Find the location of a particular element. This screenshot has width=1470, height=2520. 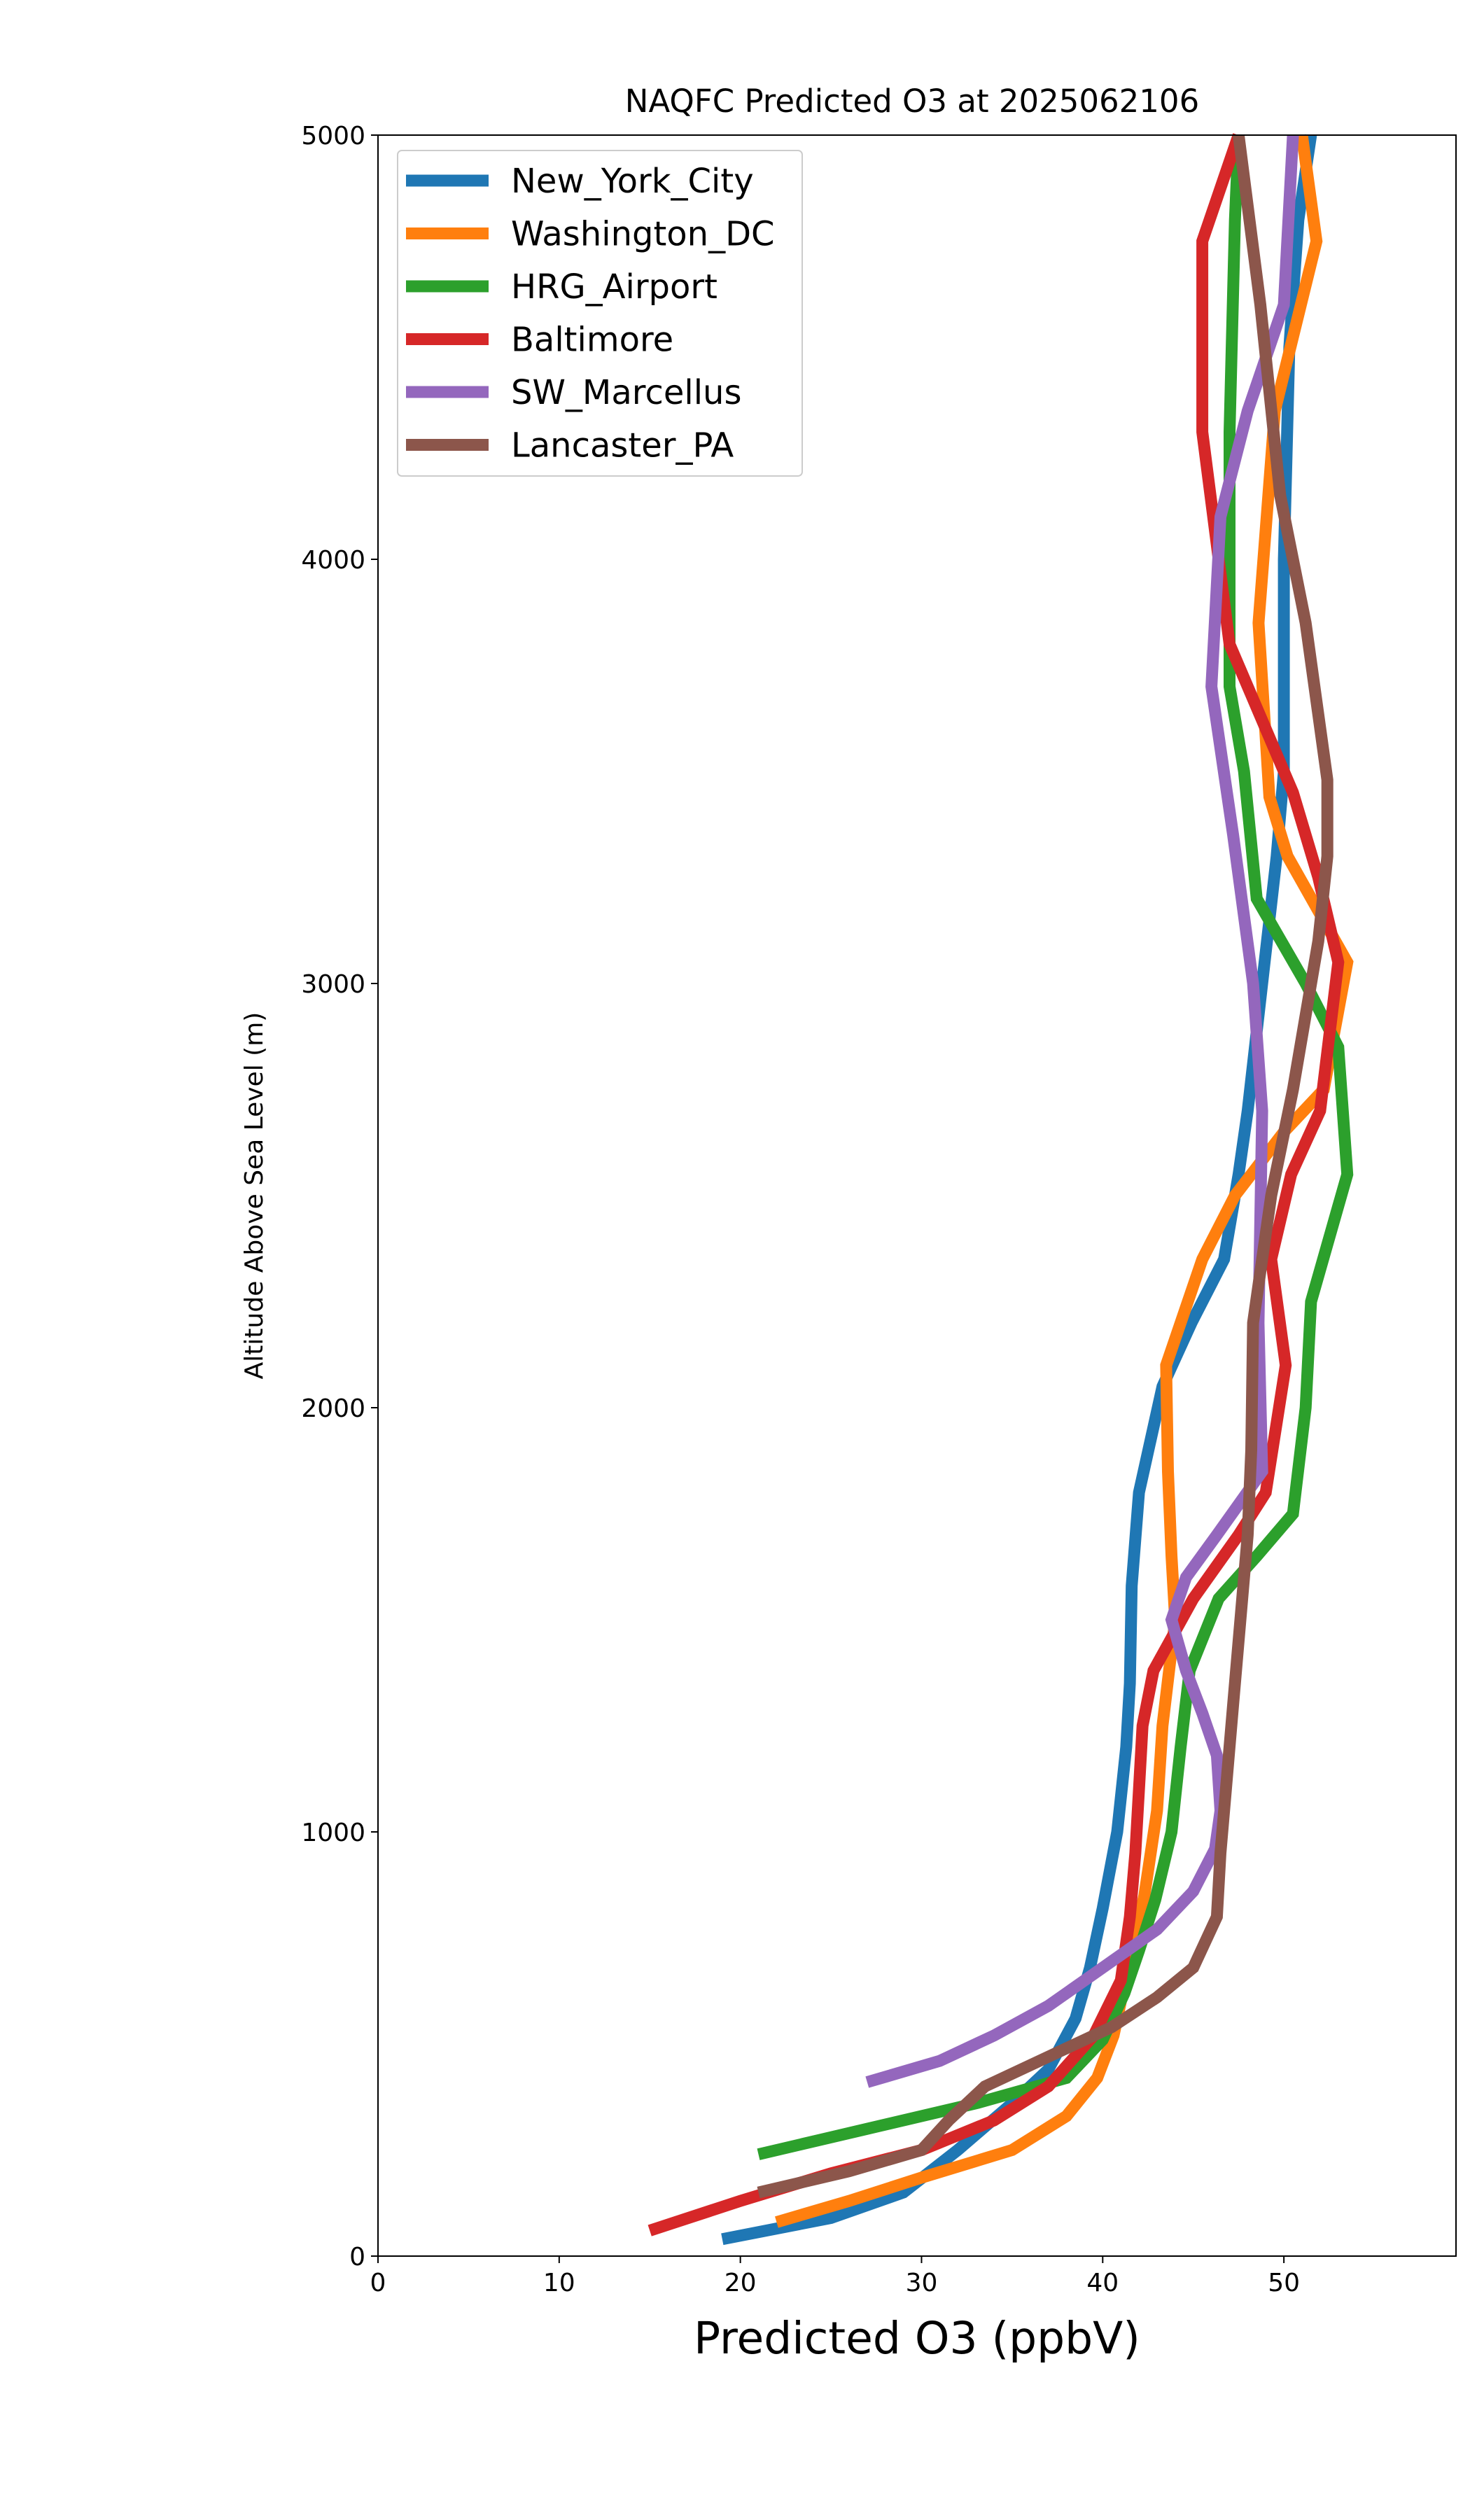

legend-label: Baltimore is located at coordinates (592, 340).